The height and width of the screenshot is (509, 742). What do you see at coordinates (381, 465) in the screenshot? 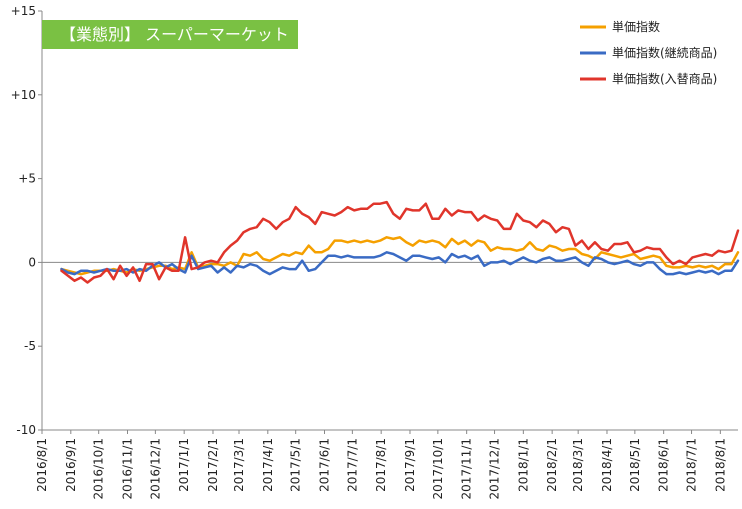
I see `x-tick-label: 2017/8/1` at bounding box center [381, 465].